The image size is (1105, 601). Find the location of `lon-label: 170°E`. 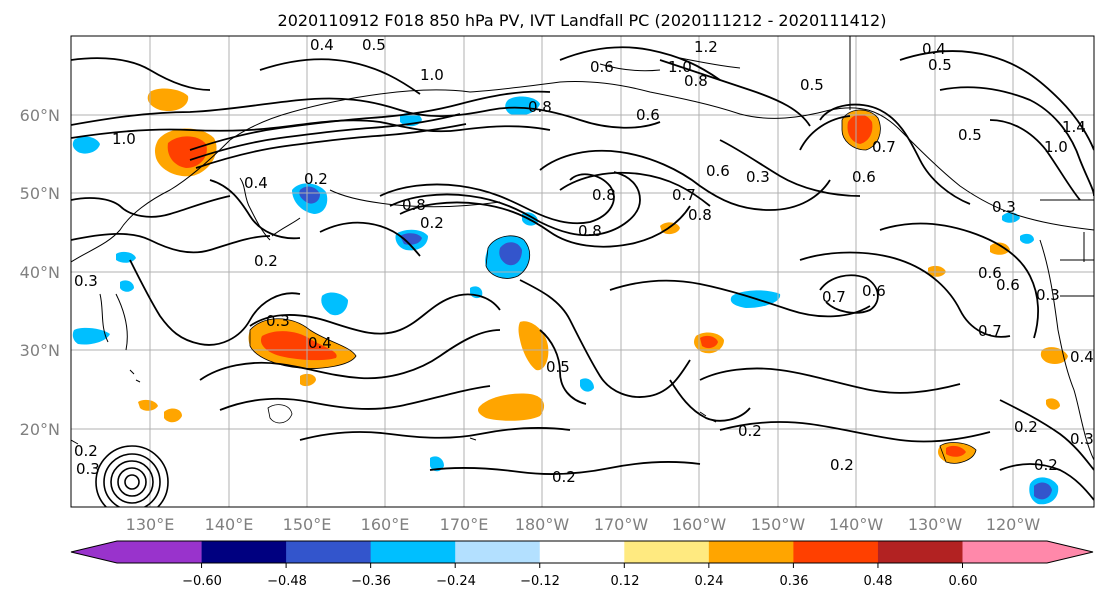

lon-label: 170°E is located at coordinates (464, 524).